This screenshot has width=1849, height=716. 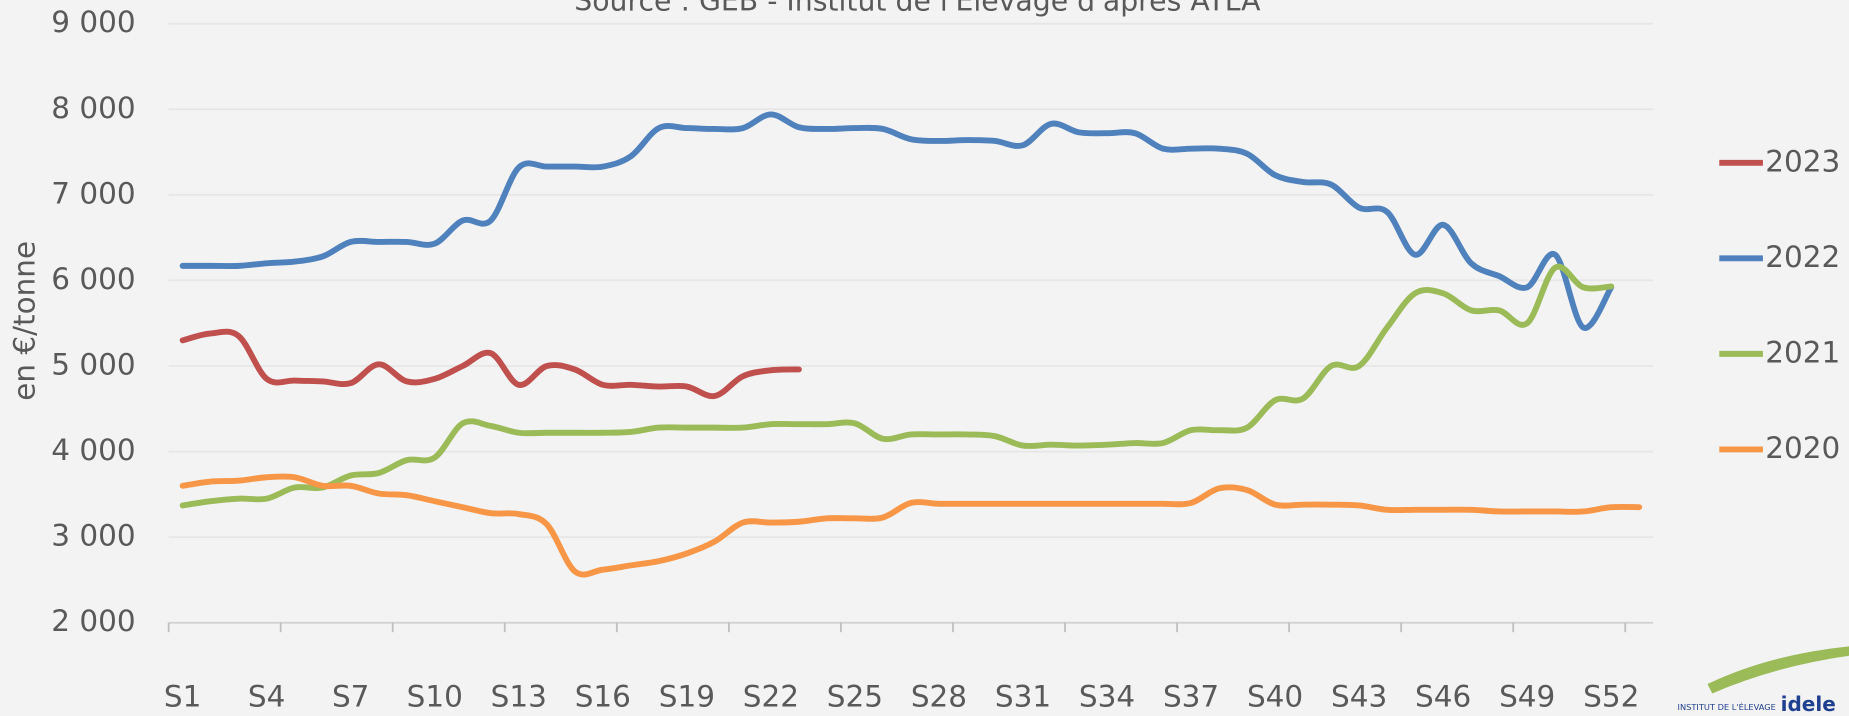 What do you see at coordinates (939, 697) in the screenshot?
I see `x-tick-label: S28` at bounding box center [939, 697].